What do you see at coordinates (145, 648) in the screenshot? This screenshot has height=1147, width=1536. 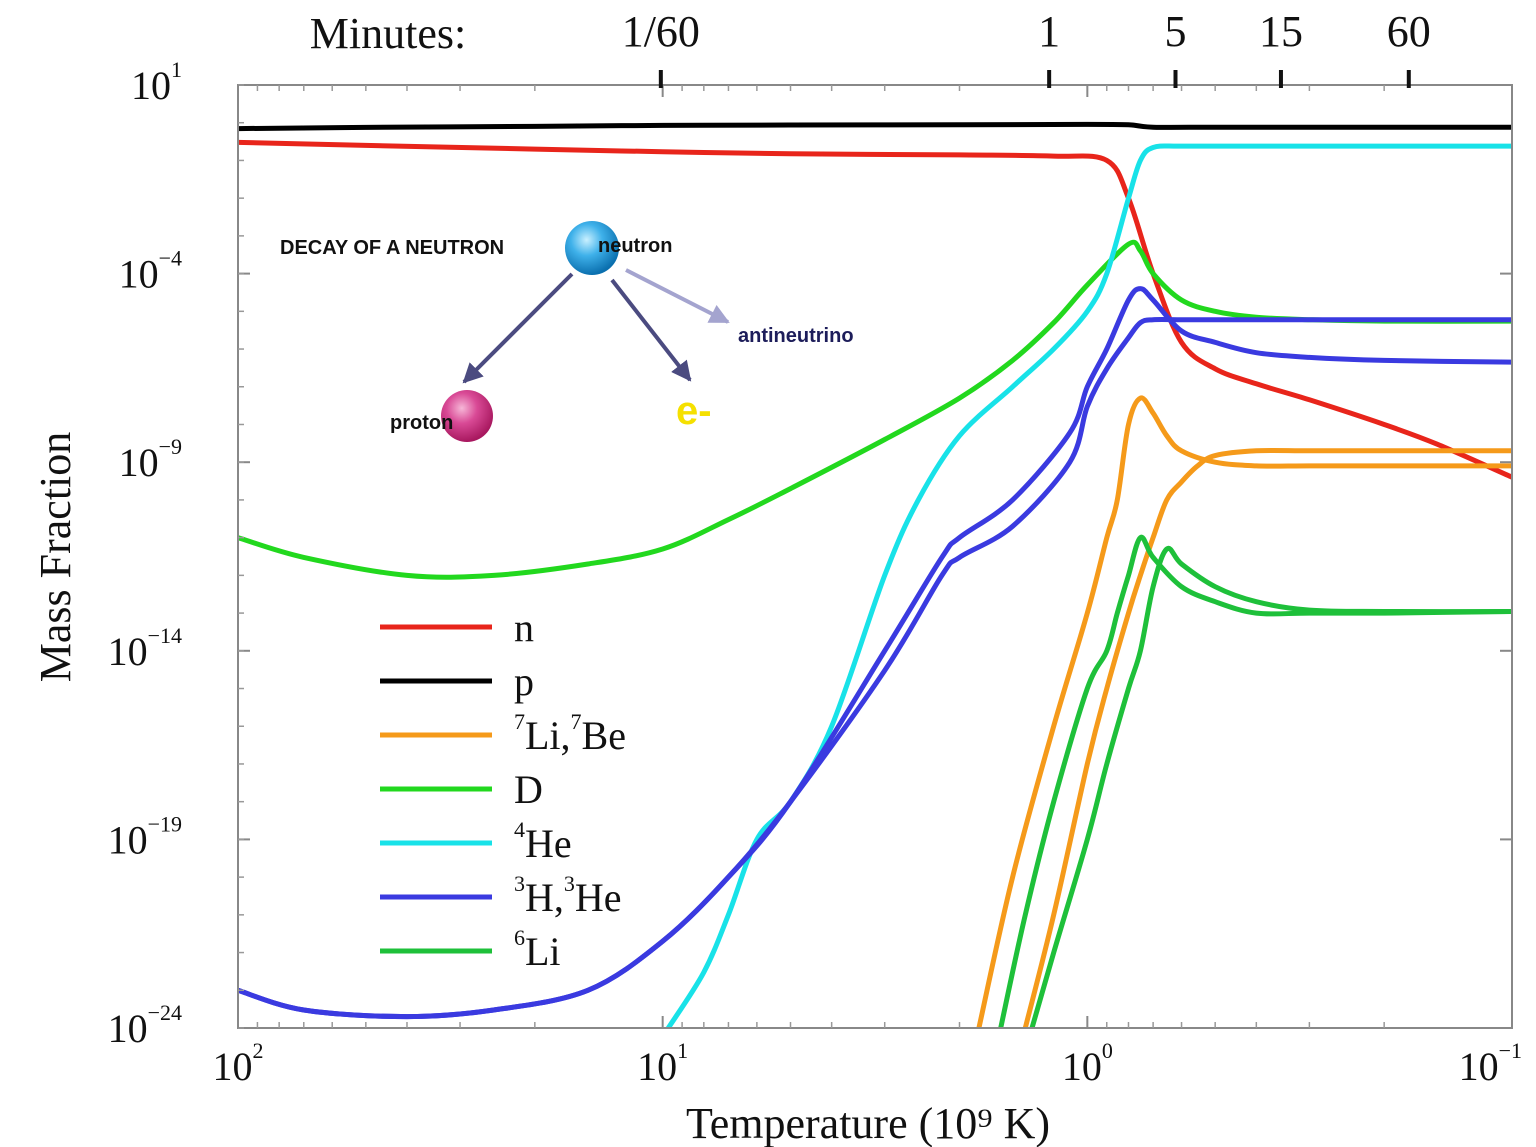 I see `y-tick-label-3: 10⁻¹⁴` at bounding box center [145, 648].